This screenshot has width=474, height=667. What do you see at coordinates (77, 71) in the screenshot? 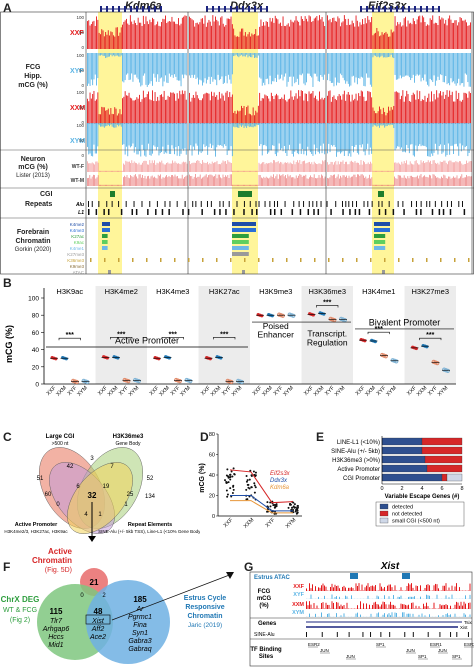
I see `track-label-XYF: XYF` at bounding box center [77, 71].